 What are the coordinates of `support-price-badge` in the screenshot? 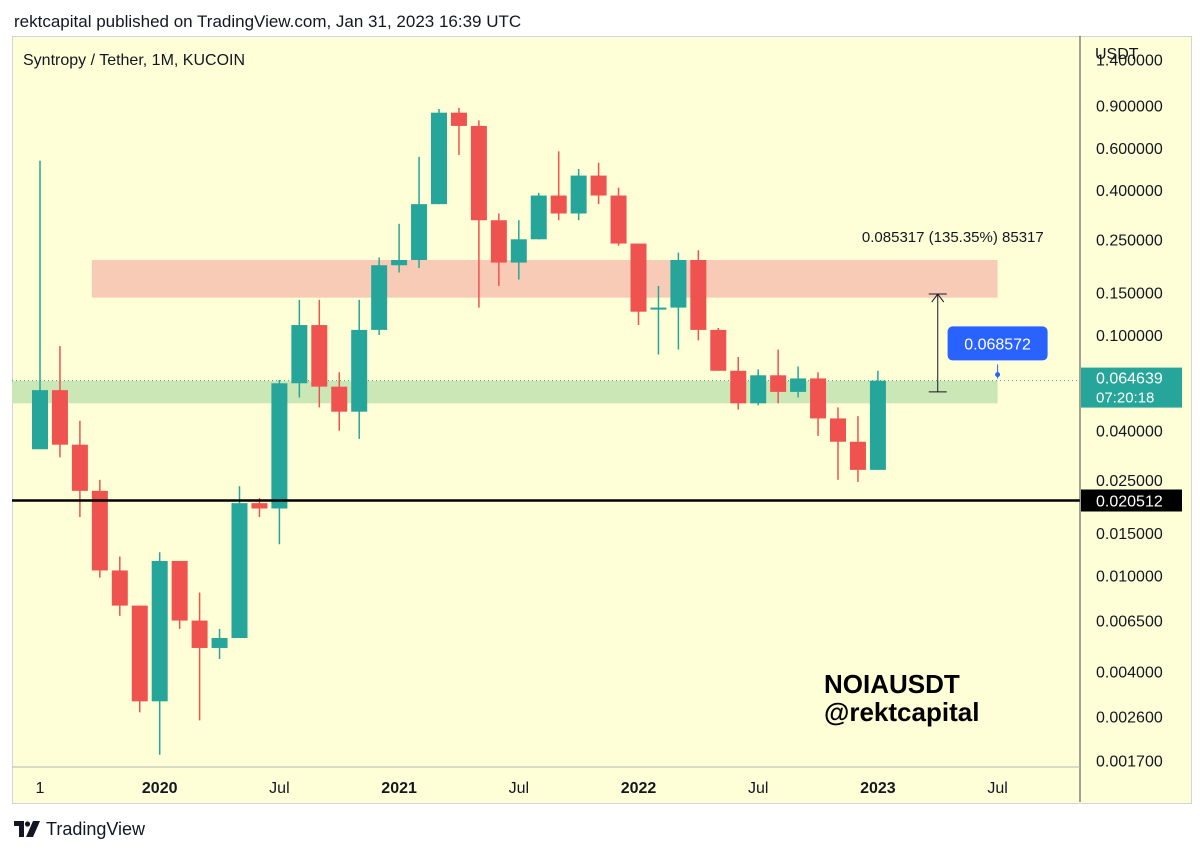 It's located at (1131, 500).